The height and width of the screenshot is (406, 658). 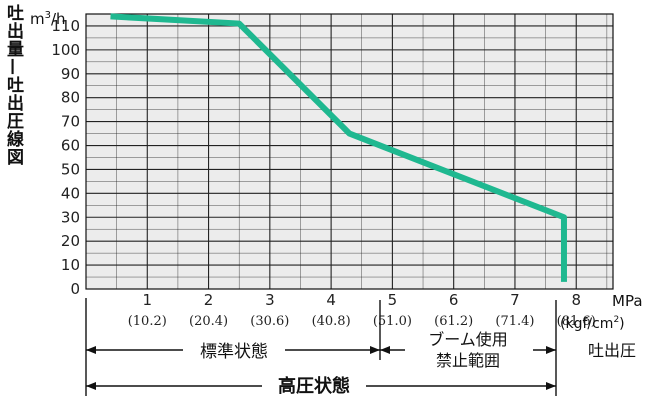 I want to click on y-tick-label: 30, so click(x=70, y=217).